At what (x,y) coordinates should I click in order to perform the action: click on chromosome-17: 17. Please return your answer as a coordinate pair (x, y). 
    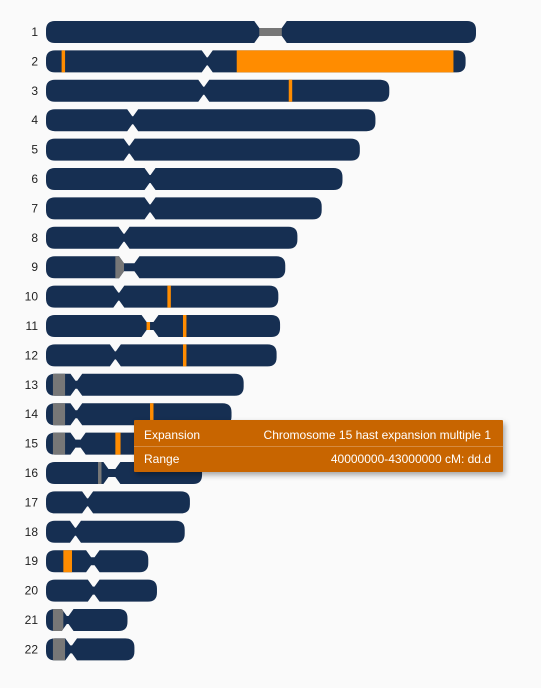
    Looking at the image, I should click on (107, 502).